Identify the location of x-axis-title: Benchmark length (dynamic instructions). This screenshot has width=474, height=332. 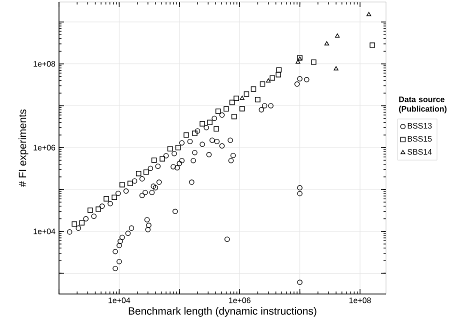
(222, 312).